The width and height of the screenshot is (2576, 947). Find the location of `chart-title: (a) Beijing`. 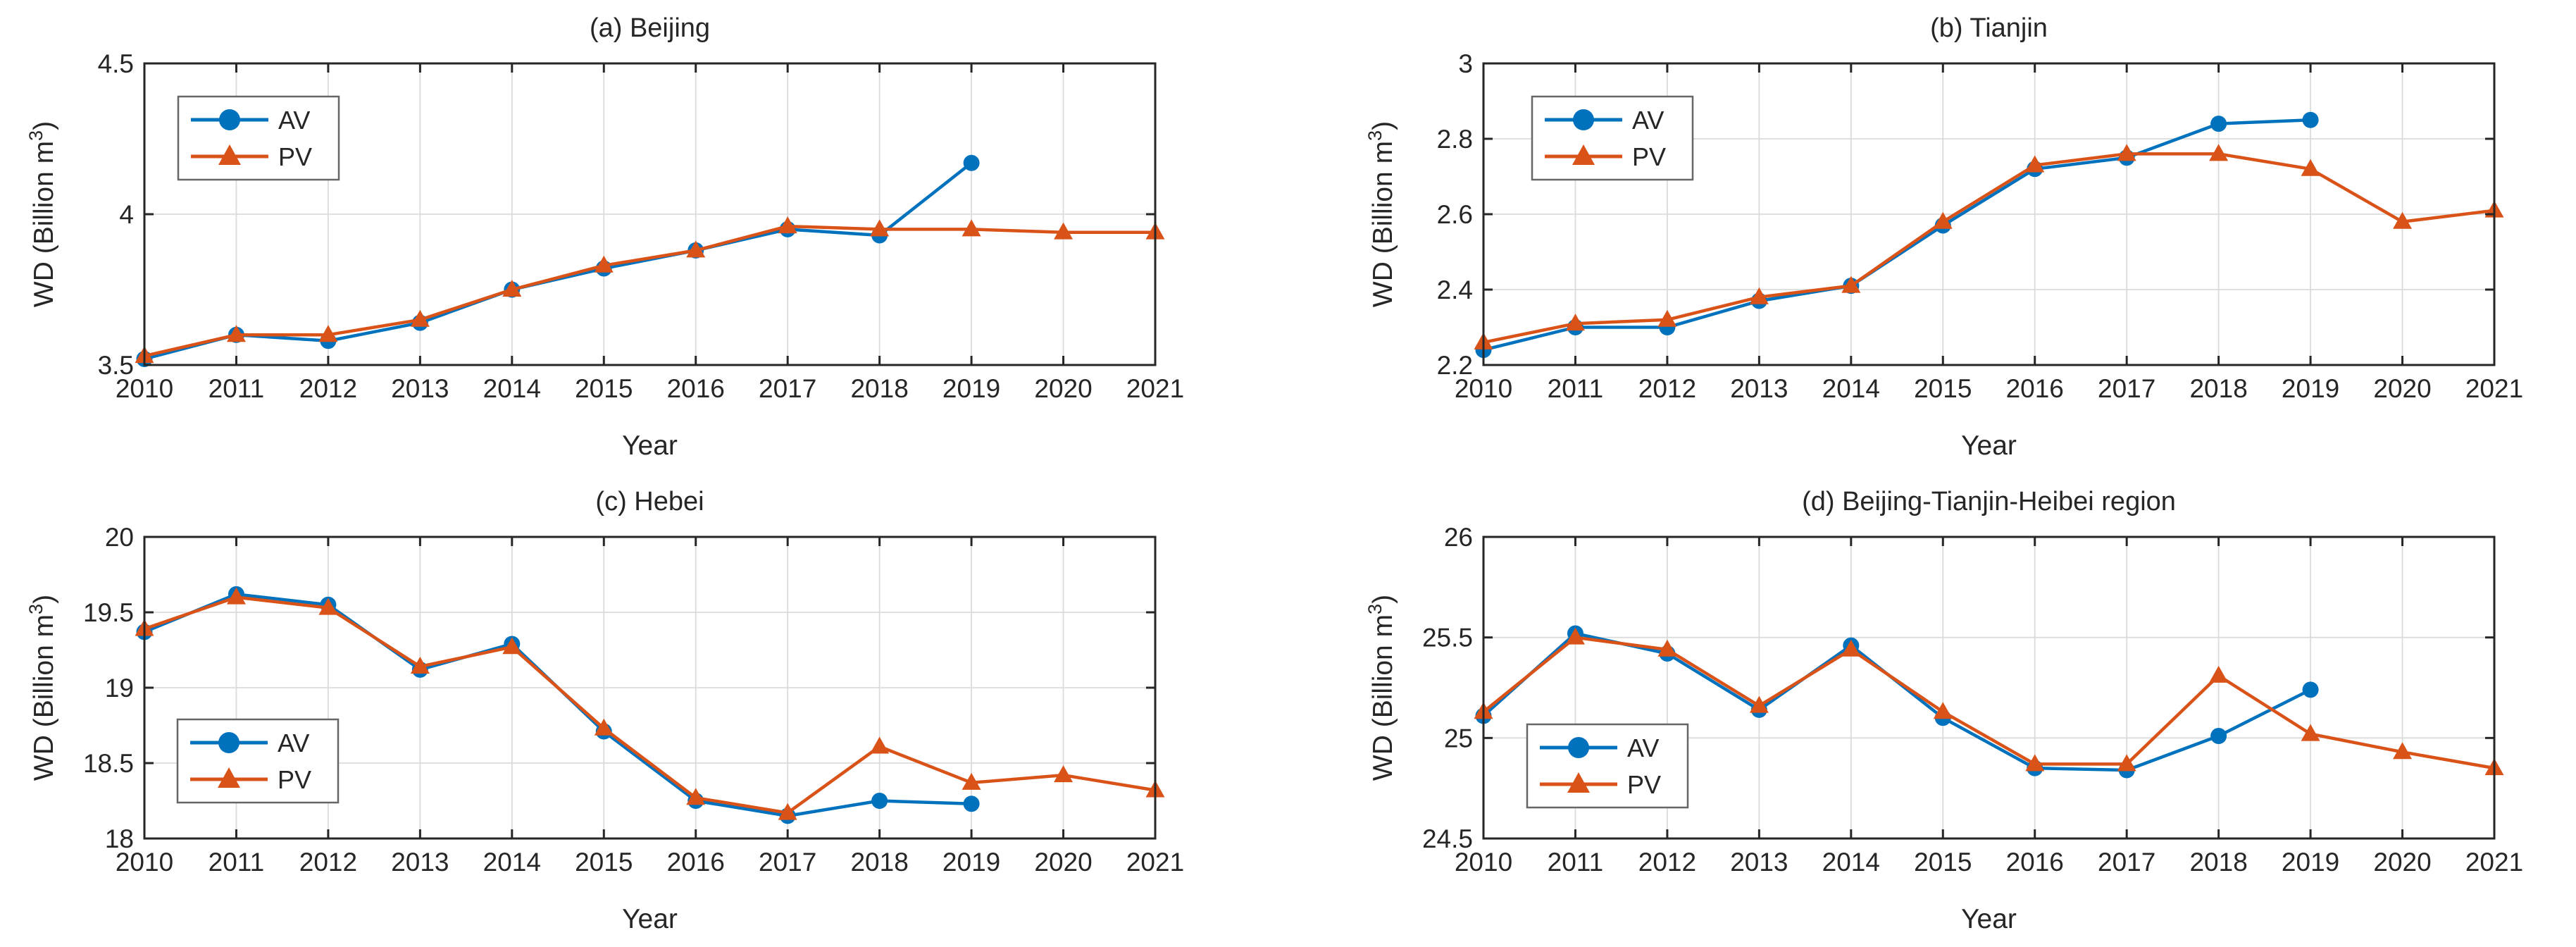

chart-title: (a) Beijing is located at coordinates (650, 28).